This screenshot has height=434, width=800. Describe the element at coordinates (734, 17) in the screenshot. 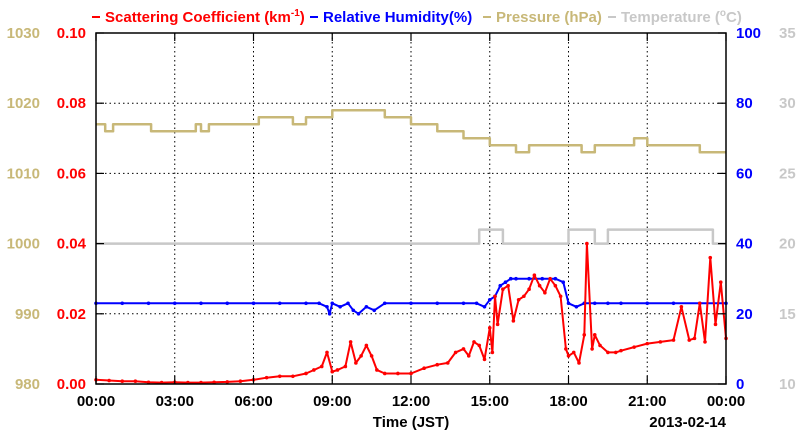

I see `legend-label-temperature-suffix: C)` at that location.